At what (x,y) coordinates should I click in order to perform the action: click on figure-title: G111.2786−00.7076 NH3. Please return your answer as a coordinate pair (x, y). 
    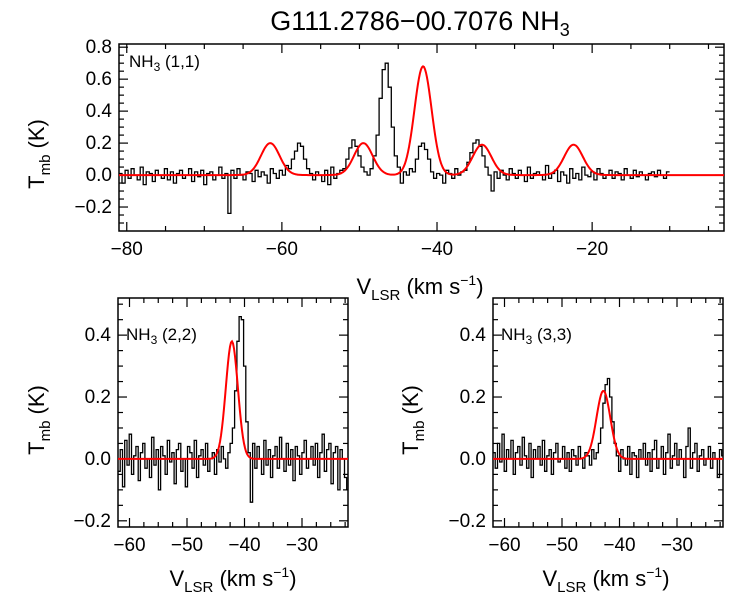
    Looking at the image, I should click on (420, 23).